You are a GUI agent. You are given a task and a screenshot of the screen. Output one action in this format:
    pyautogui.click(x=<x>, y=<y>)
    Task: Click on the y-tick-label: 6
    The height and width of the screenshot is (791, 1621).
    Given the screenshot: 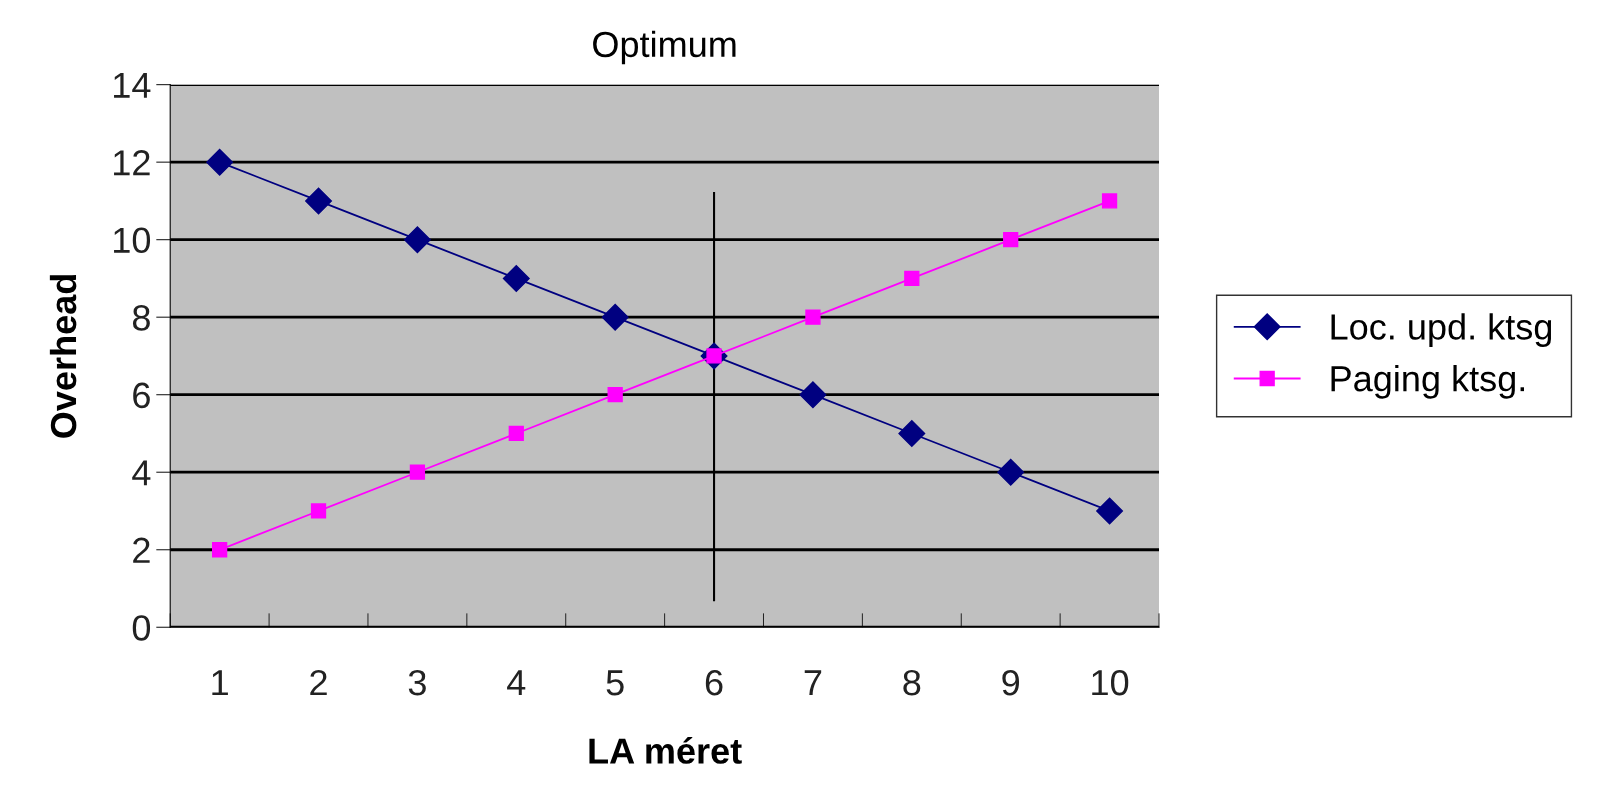 What is the action you would take?
    pyautogui.click(x=141, y=395)
    